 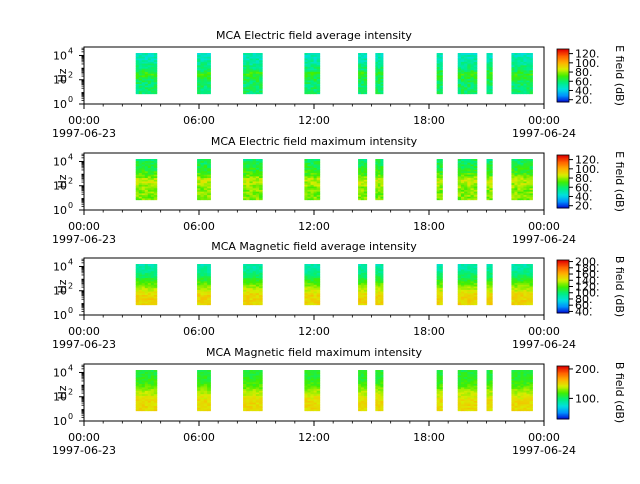 What do you see at coordinates (60, 266) in the screenshot?
I see `y-tick-label: 10` at bounding box center [60, 266].